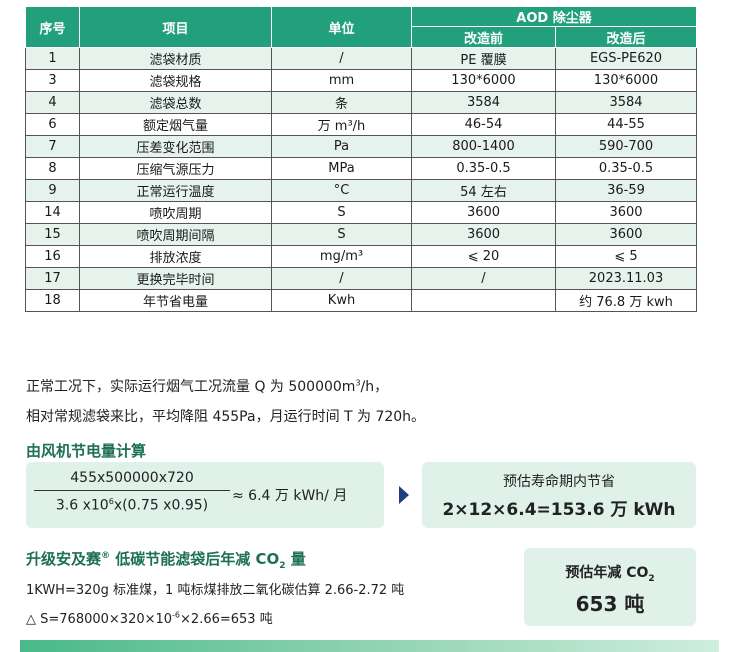 Image resolution: width=739 pixels, height=652 pixels. What do you see at coordinates (483, 80) in the screenshot?
I see `cell-before: 130*6000` at bounding box center [483, 80].